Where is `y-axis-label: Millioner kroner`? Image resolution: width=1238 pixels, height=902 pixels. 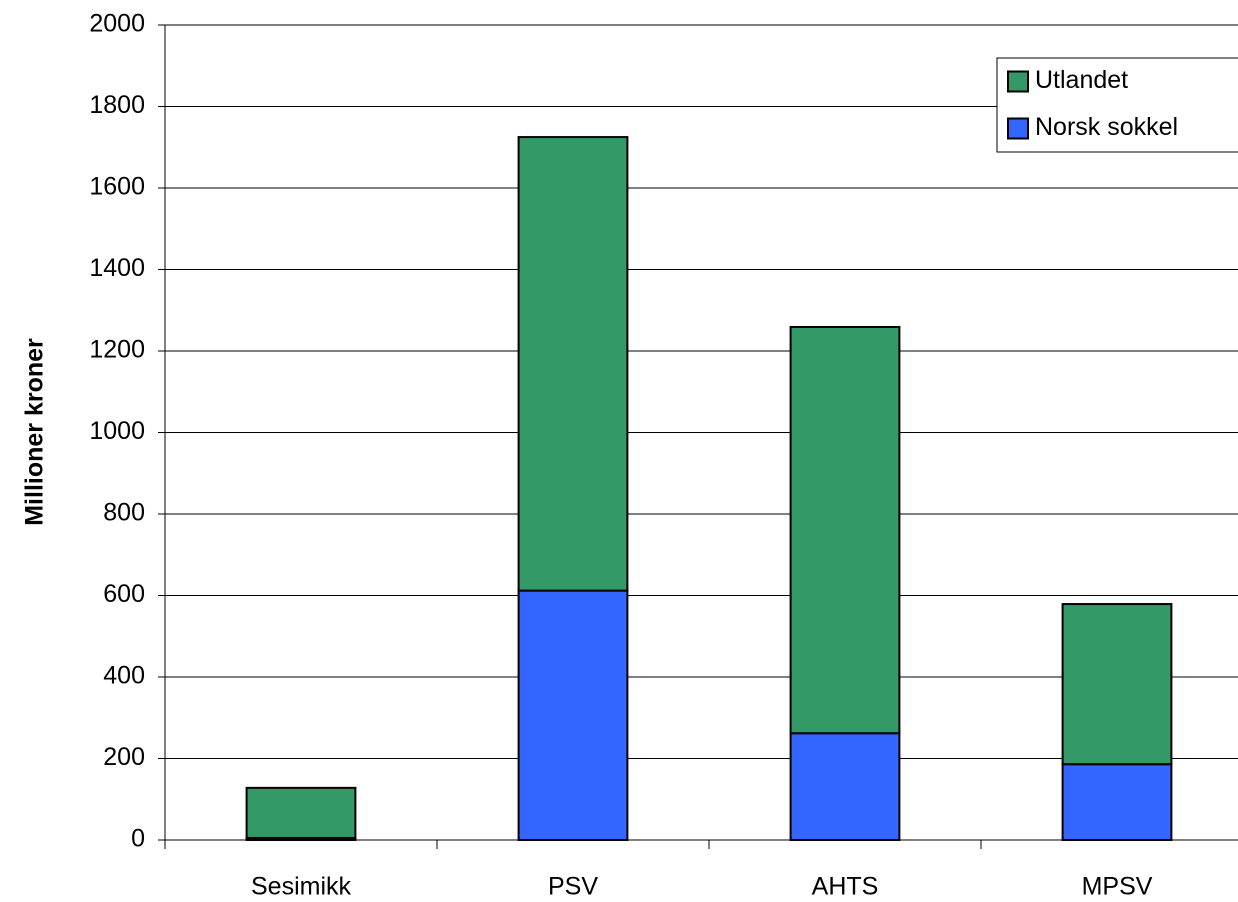 y-axis-label: Millioner kroner is located at coordinates (35, 432).